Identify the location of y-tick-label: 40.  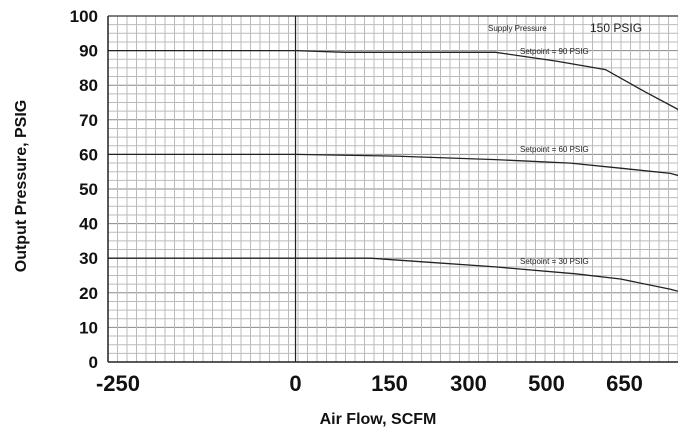
(88, 224).